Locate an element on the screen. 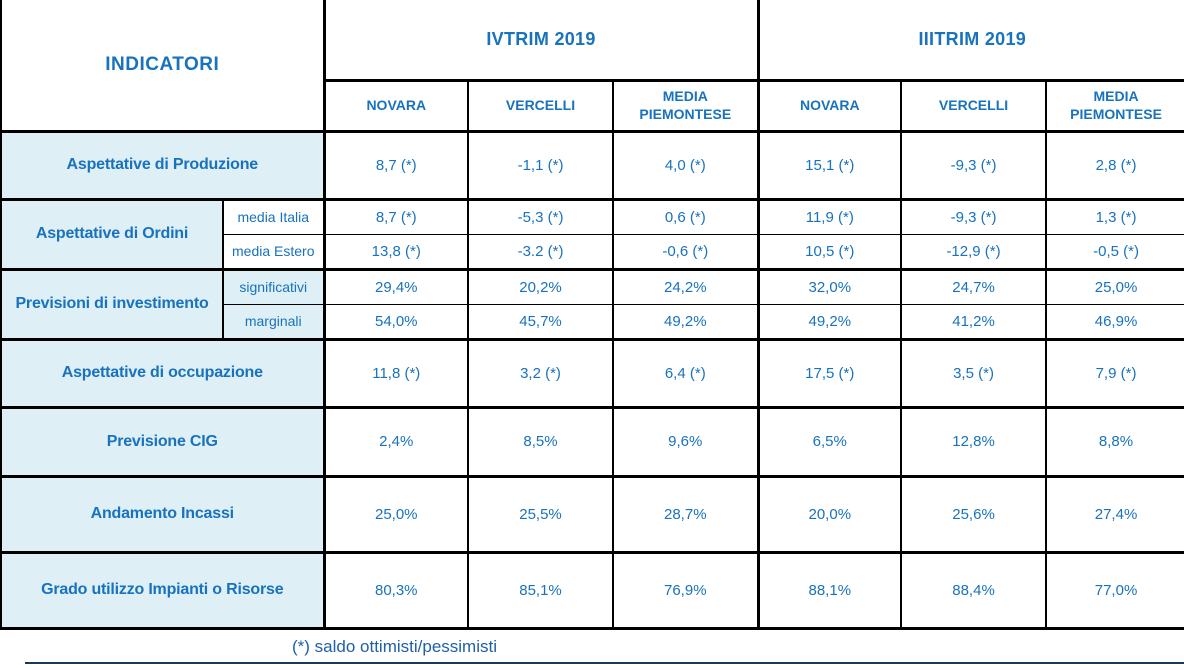 The height and width of the screenshot is (670, 1184). col-header-novara-q3: NOVARA is located at coordinates (829, 106).